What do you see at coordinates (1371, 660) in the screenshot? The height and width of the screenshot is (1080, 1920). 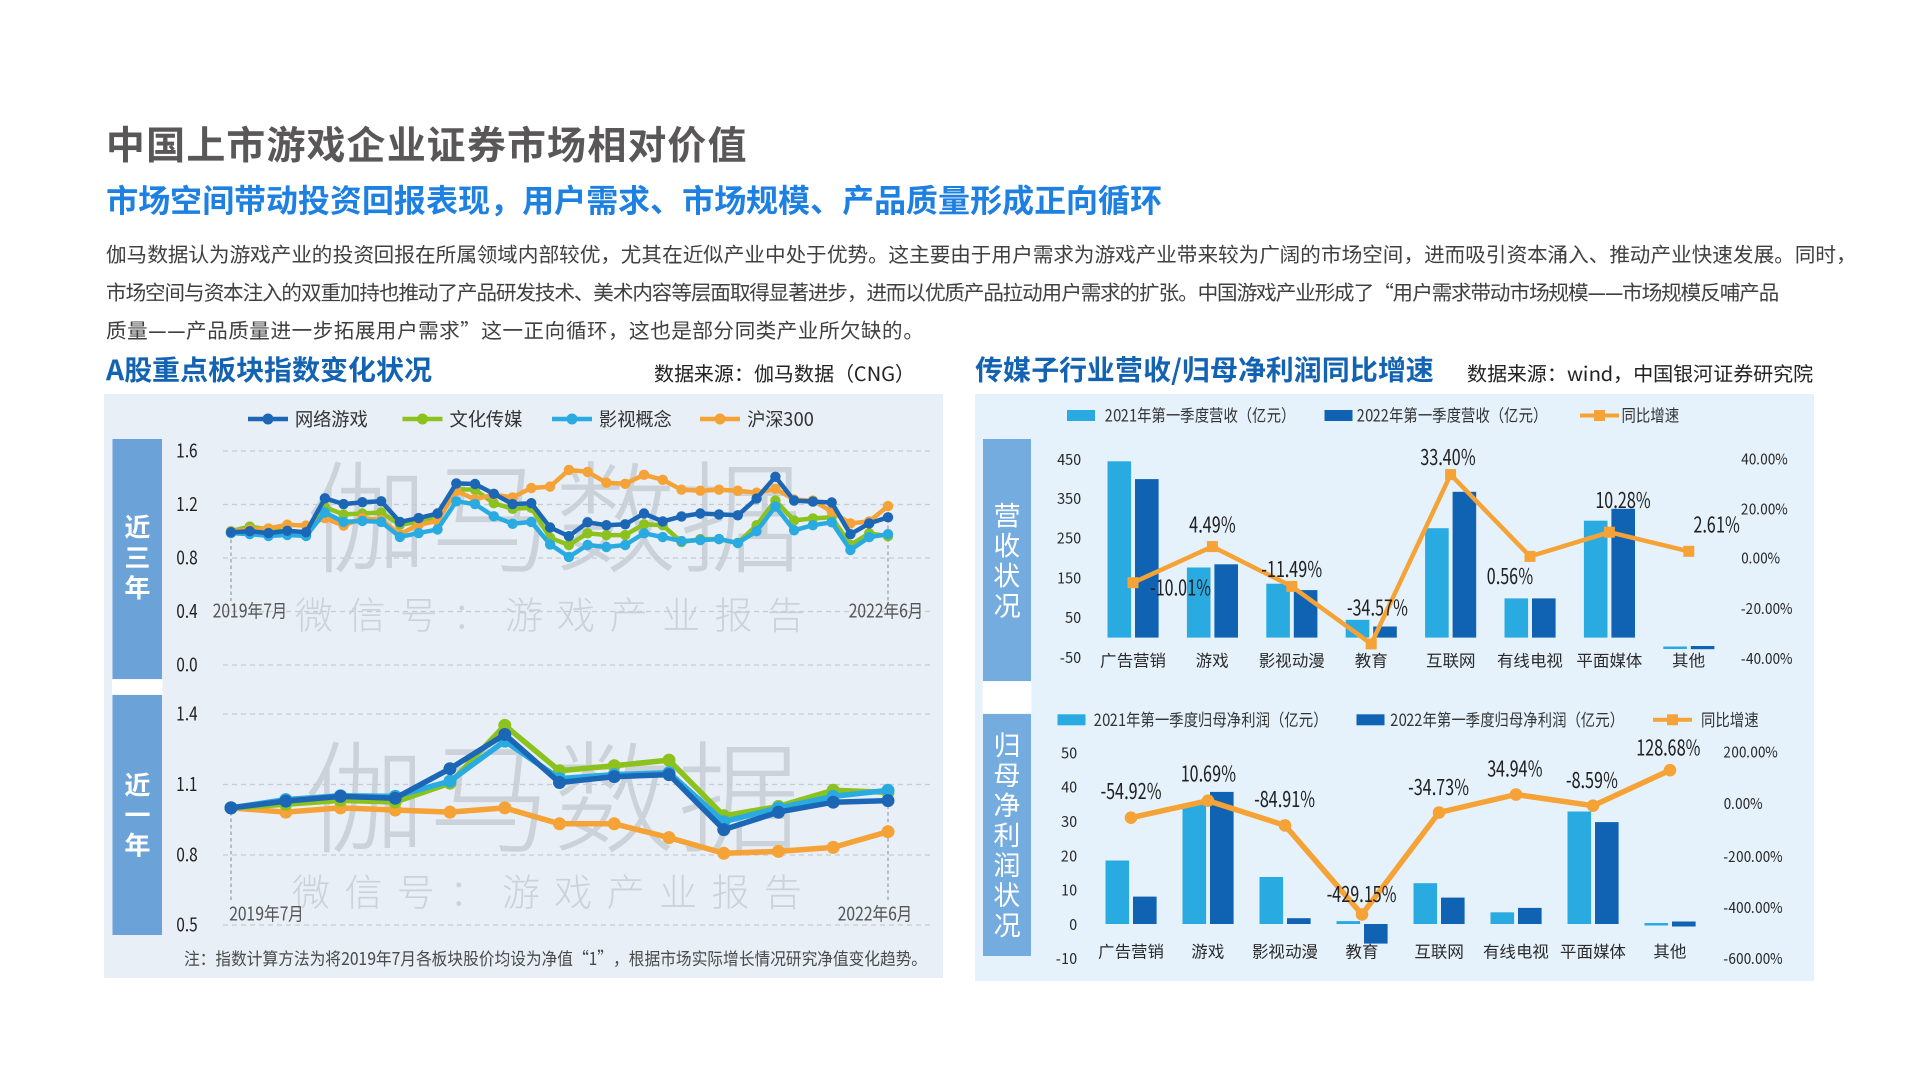 I see `svg-text: 教育` at bounding box center [1371, 660].